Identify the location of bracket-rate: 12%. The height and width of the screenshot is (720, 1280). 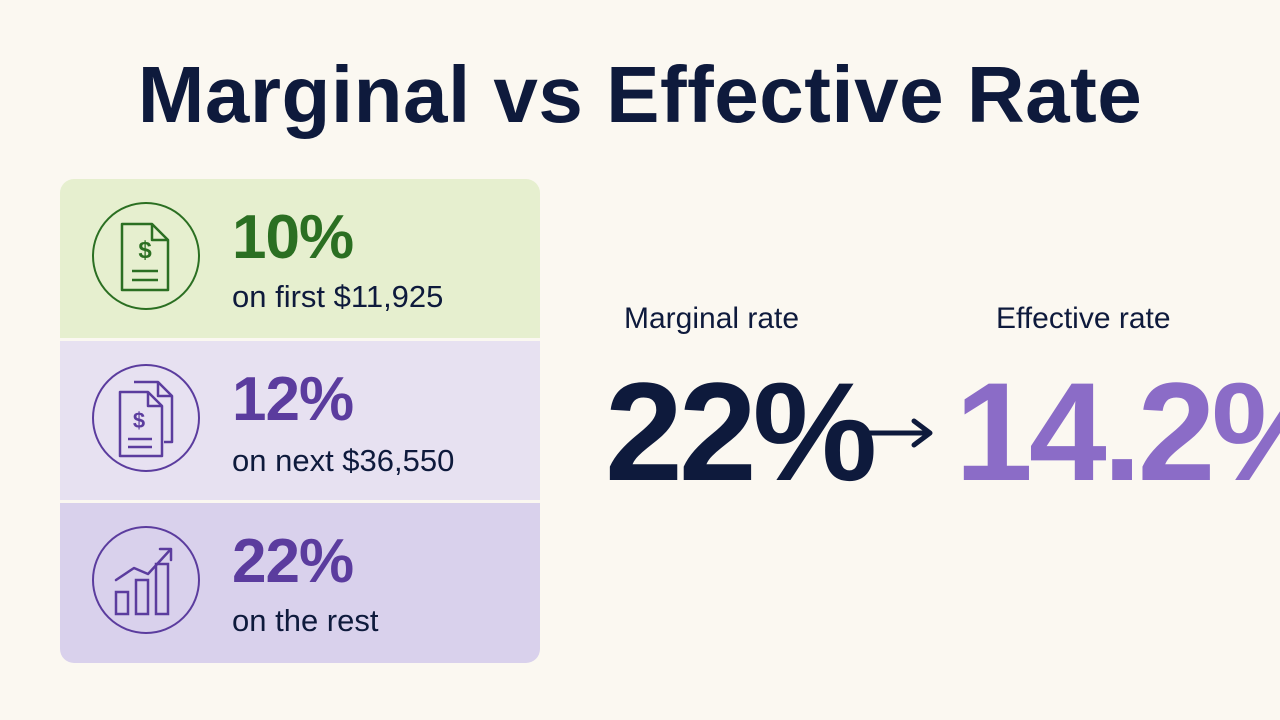
(293, 399).